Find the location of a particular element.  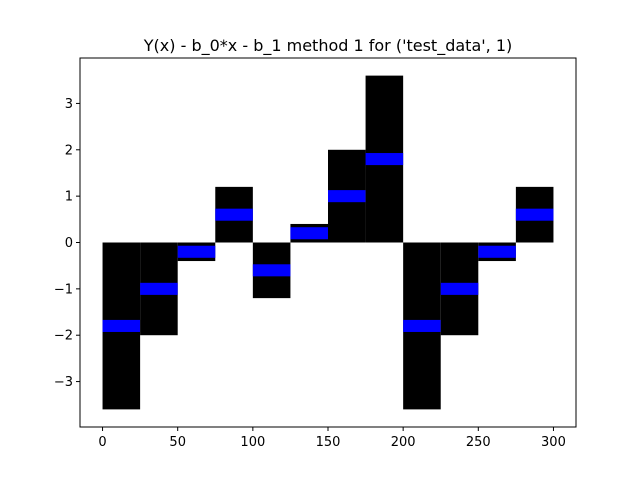

x-tick-label: 0 is located at coordinates (102, 442).